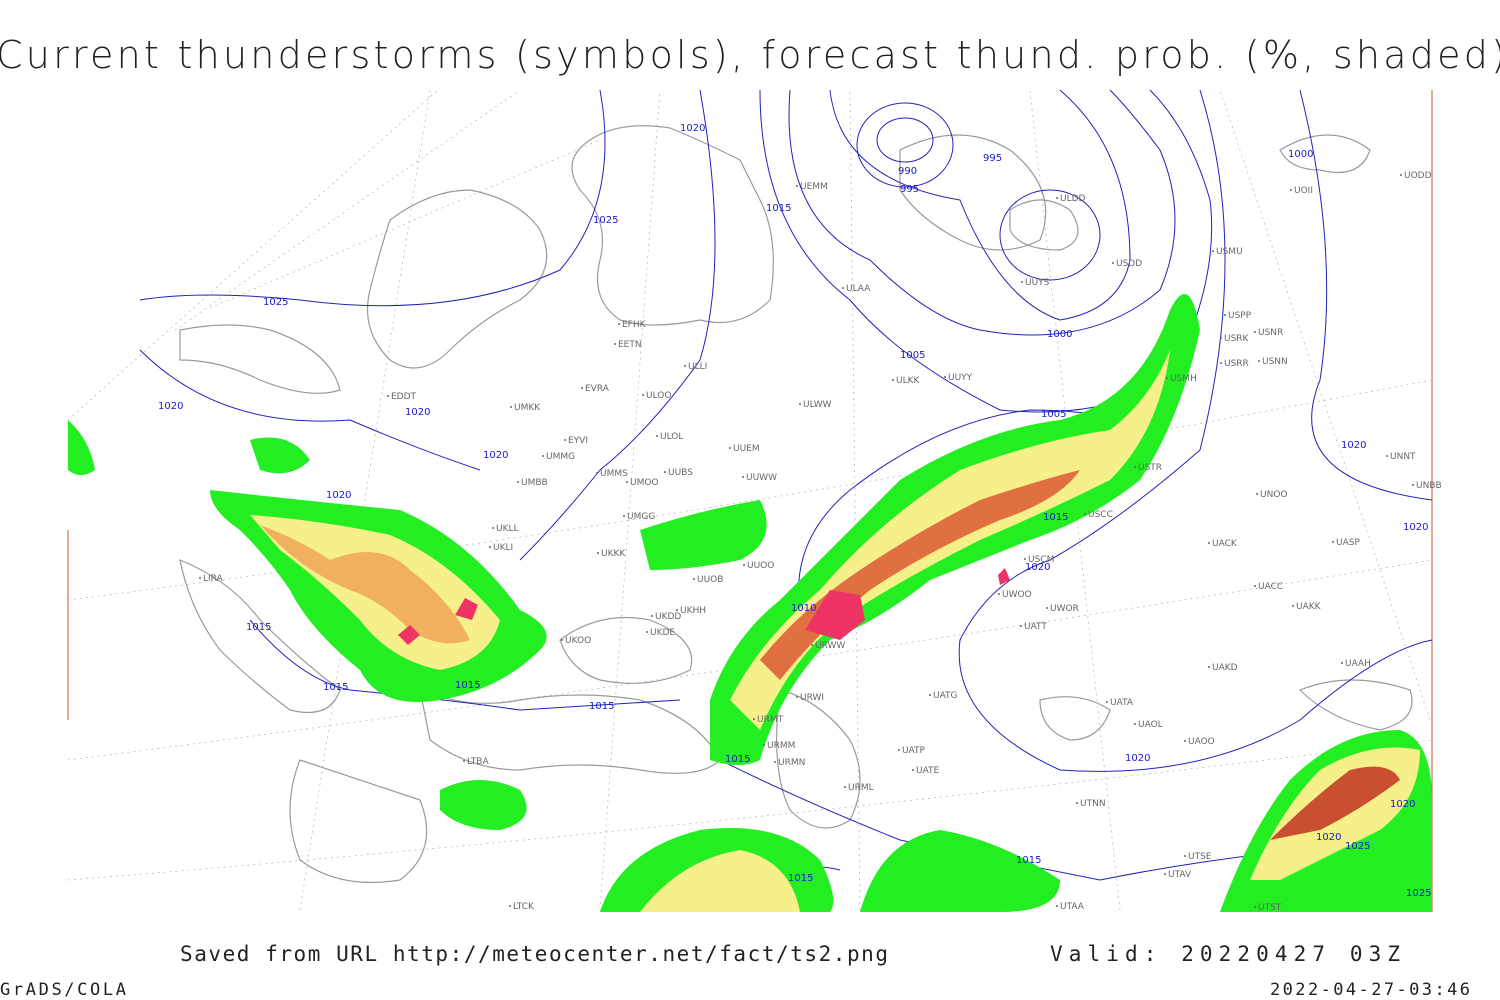 This screenshot has height=1000, width=1500. Describe the element at coordinates (1017, 595) in the screenshot. I see `station-label: UWOO` at that location.